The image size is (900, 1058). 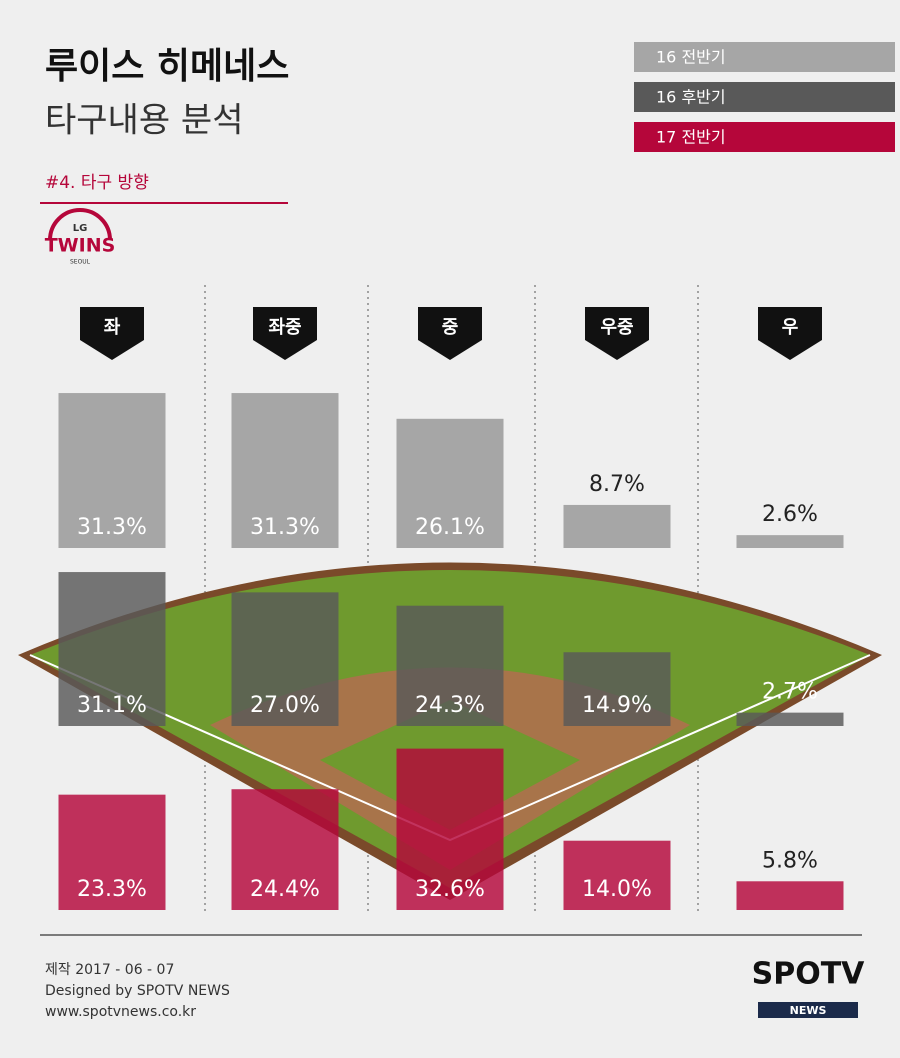 What do you see at coordinates (109, 970) in the screenshot?
I see `footer-made: 제작 2017 - 06 - 07` at bounding box center [109, 970].